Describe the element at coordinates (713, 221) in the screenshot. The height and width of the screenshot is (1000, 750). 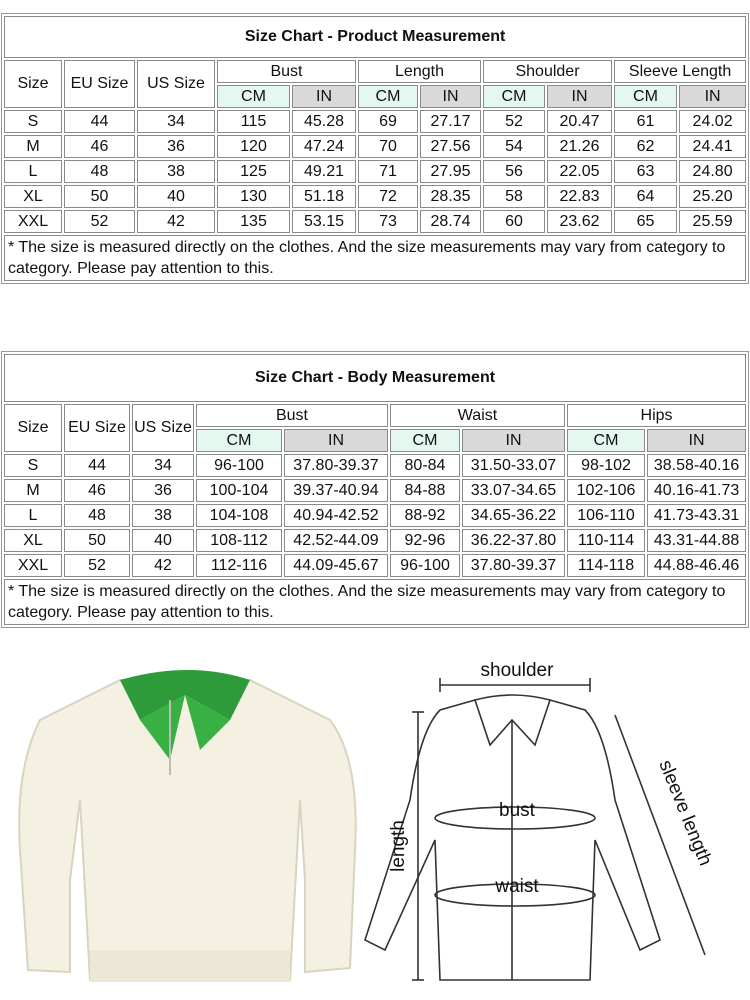
I see `table-cell: 25.59` at that location.